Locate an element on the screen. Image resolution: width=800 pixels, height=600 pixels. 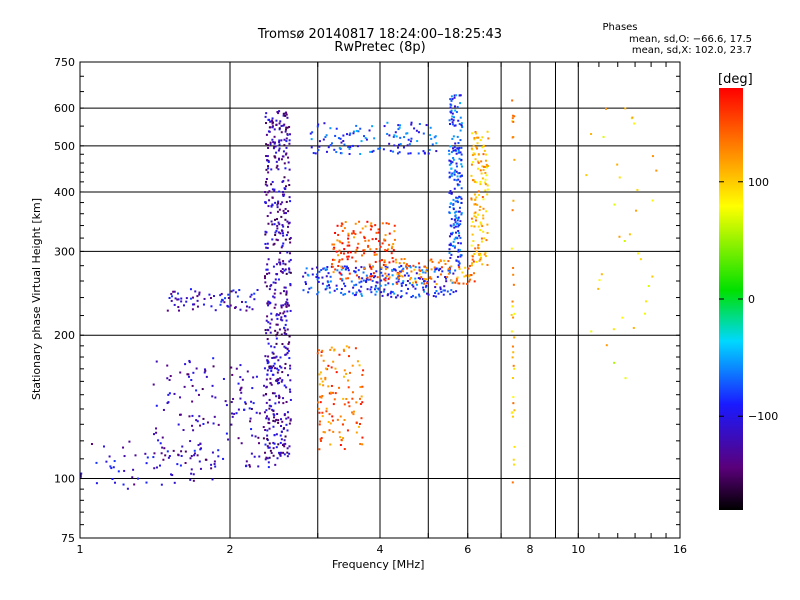
stats-heading: Phases is located at coordinates (620, 27).